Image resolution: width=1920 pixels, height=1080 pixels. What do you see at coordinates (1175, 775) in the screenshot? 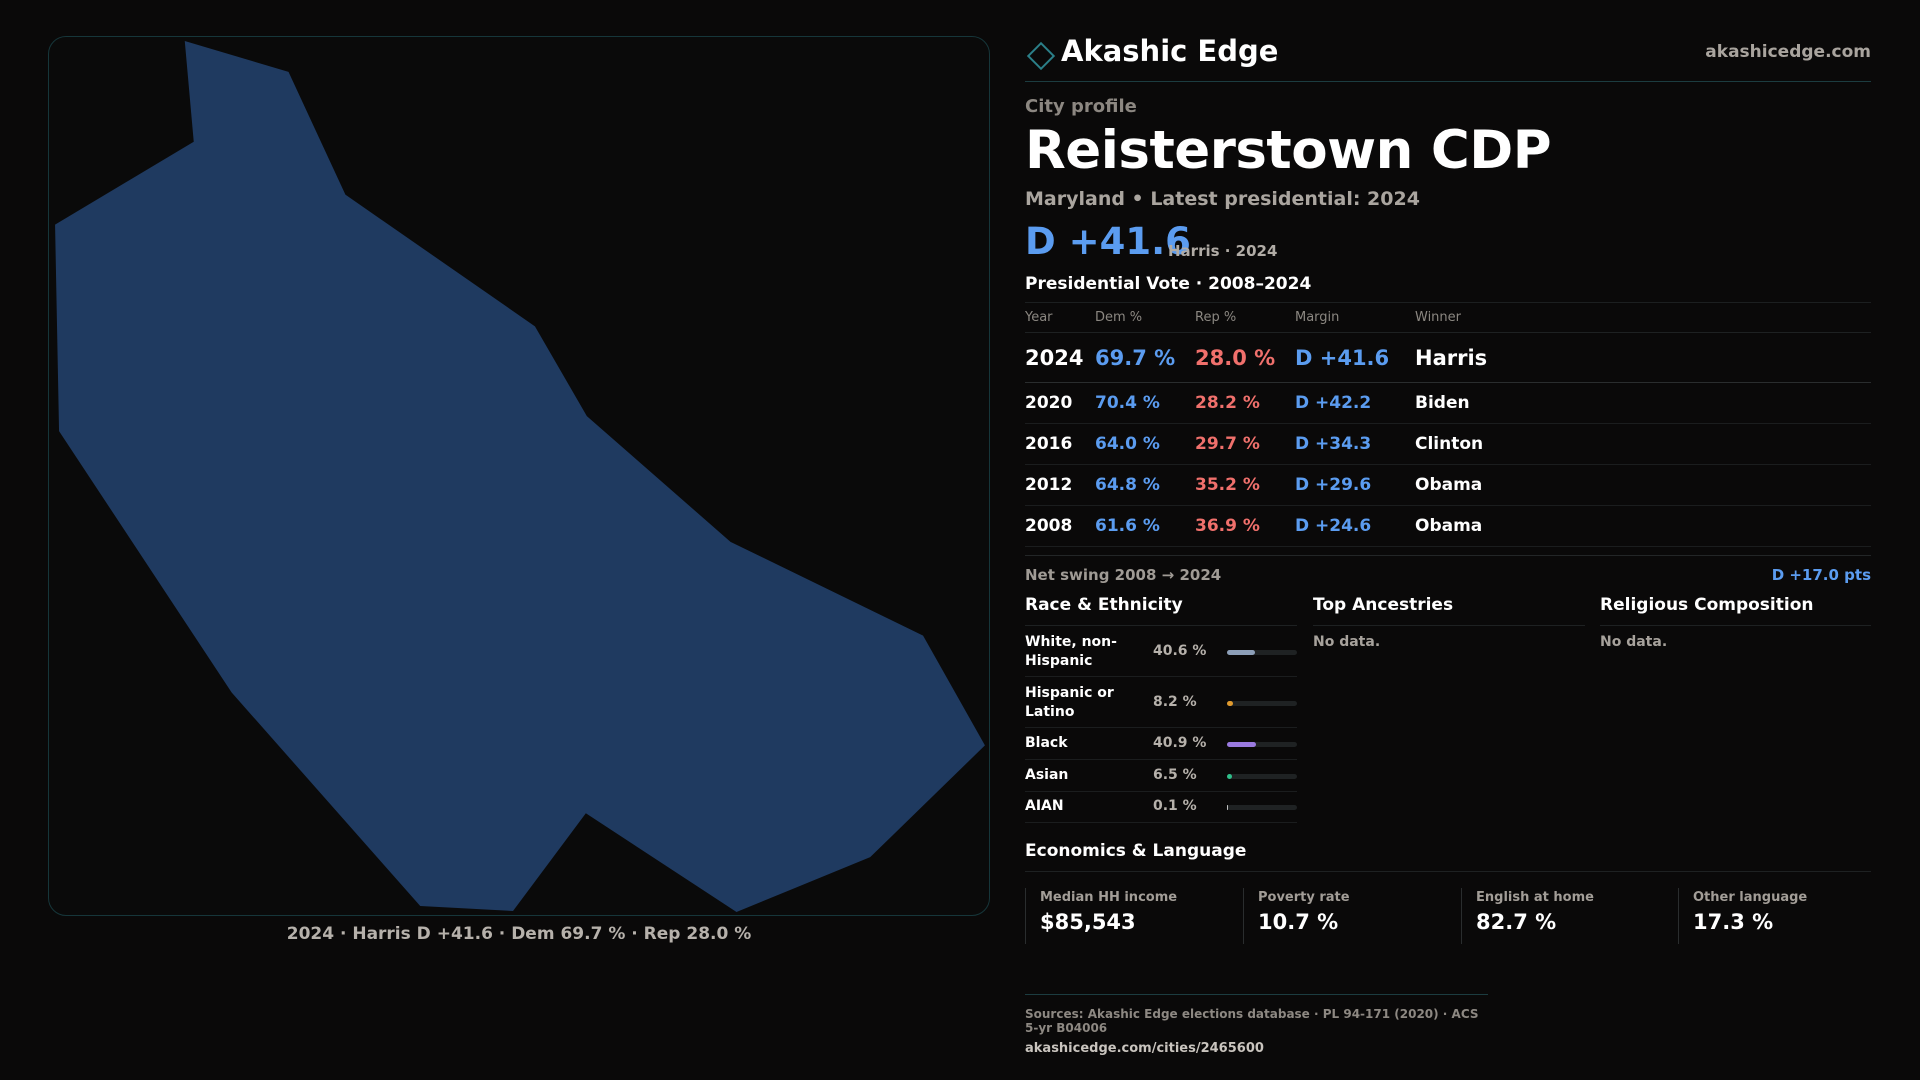
I see `race-pct: 6.5 %` at bounding box center [1175, 775].